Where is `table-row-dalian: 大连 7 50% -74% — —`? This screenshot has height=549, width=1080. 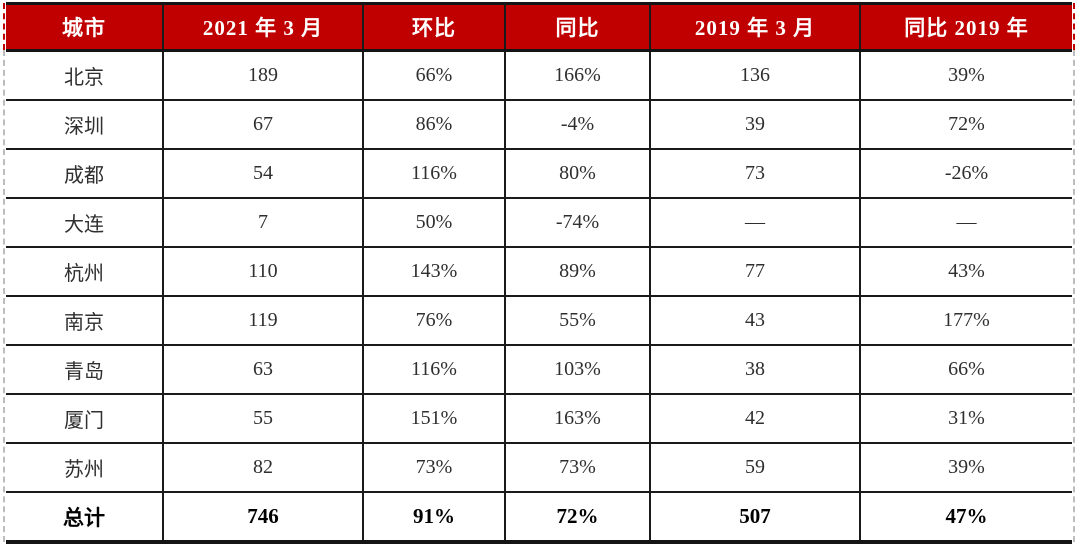
table-row-dalian: 大连 7 50% -74% — — is located at coordinates (539, 223).